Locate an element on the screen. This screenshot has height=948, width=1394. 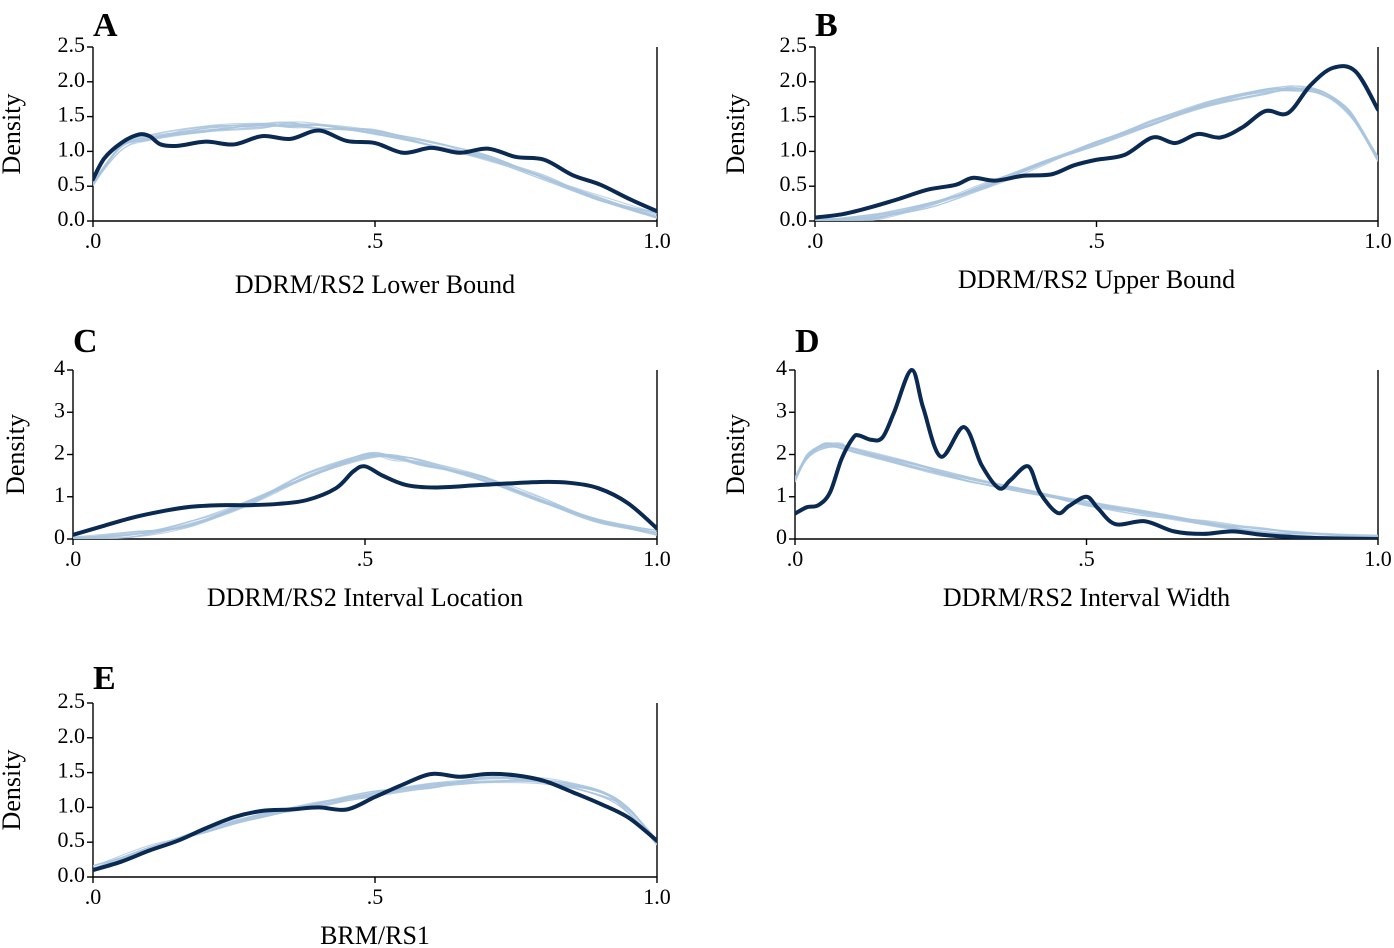
chart-e-observed-line is located at coordinates (375, 822).